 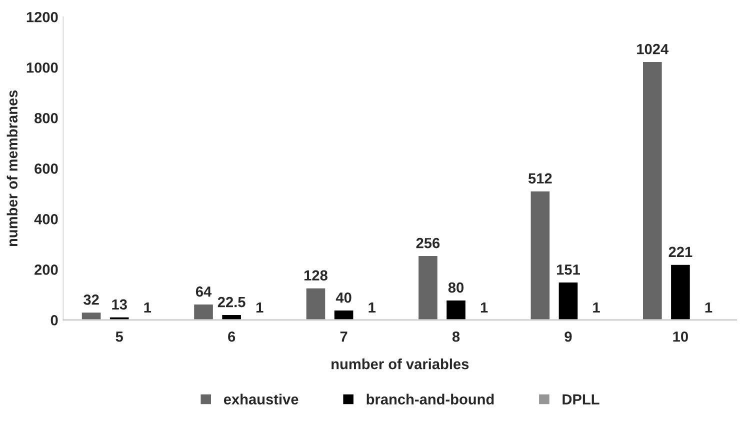 I want to click on data-label: 13, so click(x=119, y=304).